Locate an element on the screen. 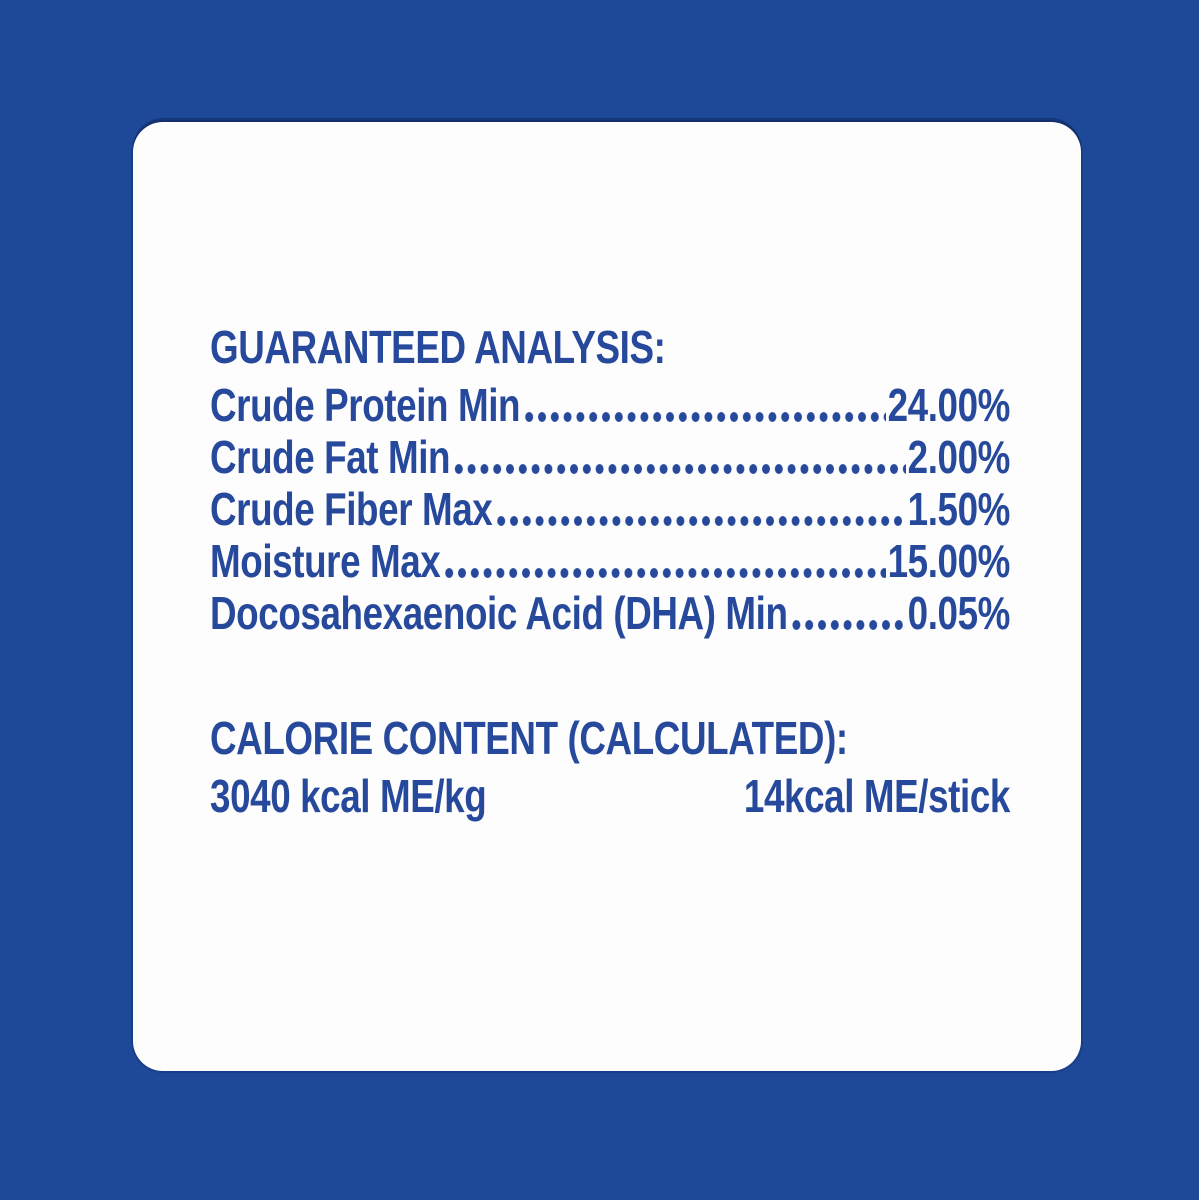 Image resolution: width=1199 pixels, height=1200 pixels. row-value: 0.05% is located at coordinates (959, 613).